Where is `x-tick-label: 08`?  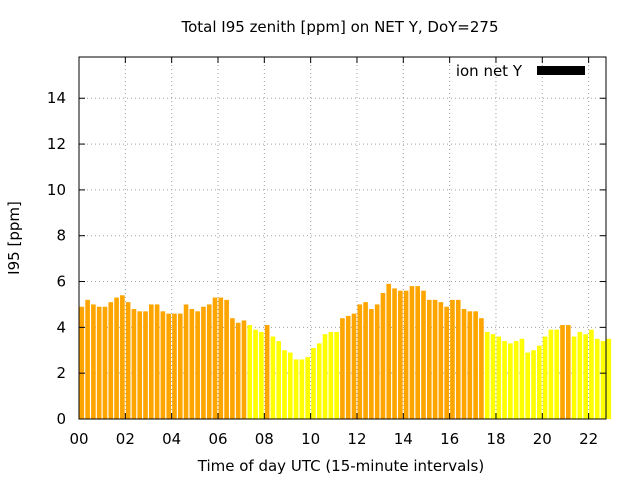 x-tick-label: 08 is located at coordinates (264, 439).